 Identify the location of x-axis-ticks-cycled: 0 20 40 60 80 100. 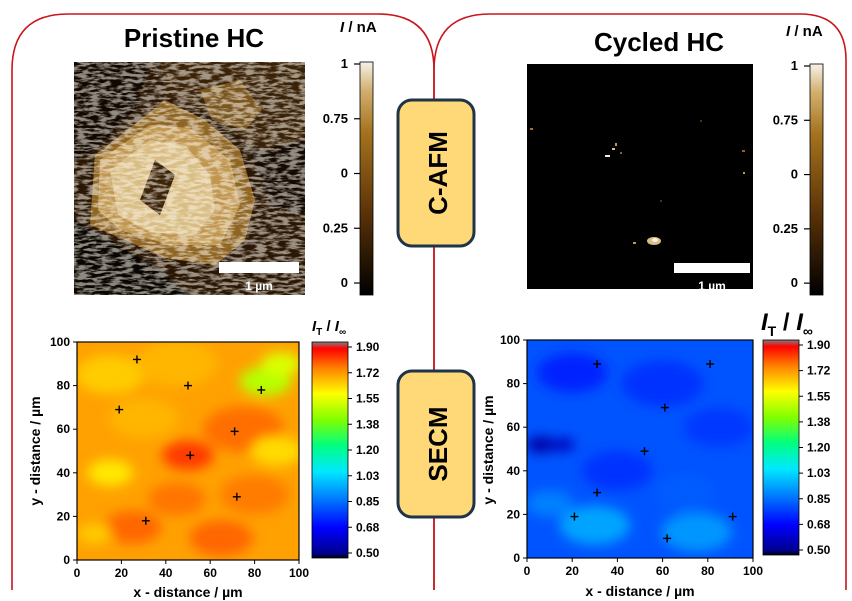
(643, 568).